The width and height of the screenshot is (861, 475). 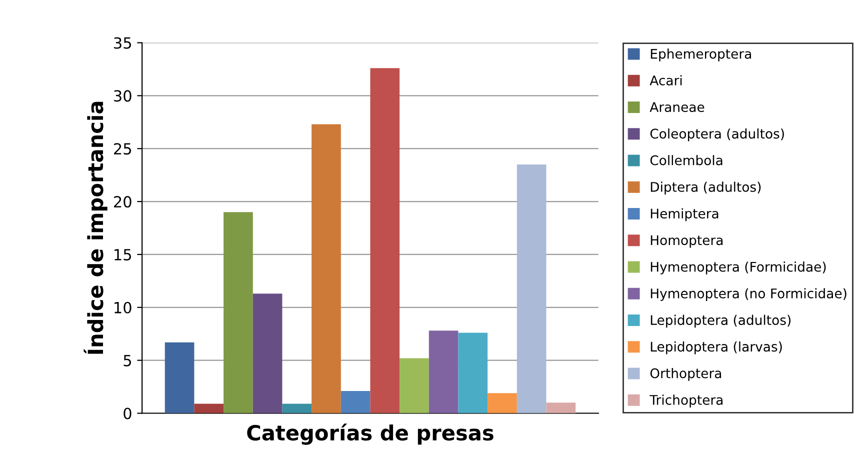 What do you see at coordinates (128, 414) in the screenshot?
I see `y-tick-label: 0` at bounding box center [128, 414].